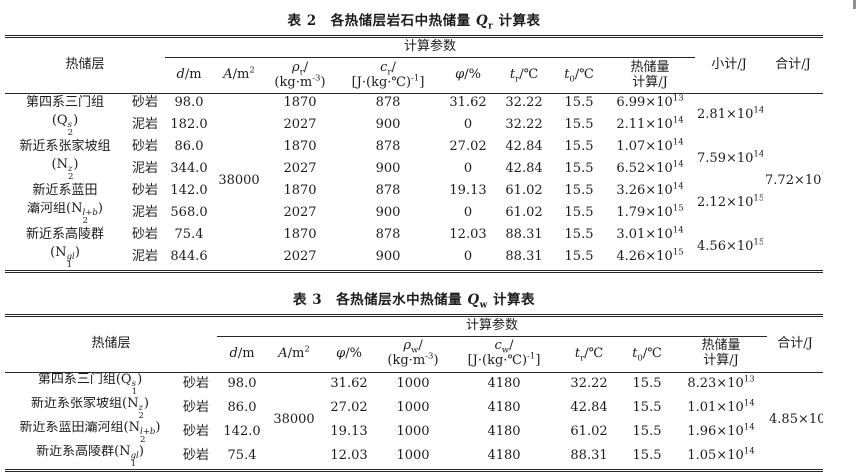  What do you see at coordinates (64, 103) in the screenshot?
I see `cell-formation: 第四系三门组` at bounding box center [64, 103].